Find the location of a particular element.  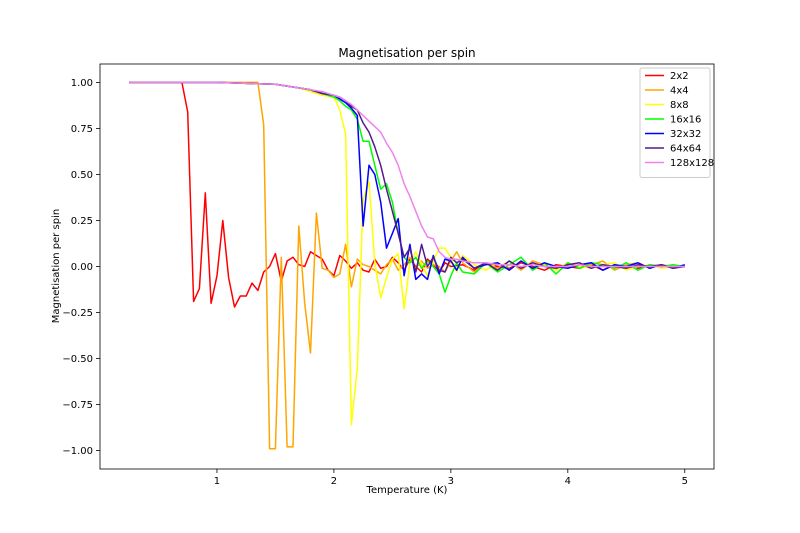

legend-label: 8x8 is located at coordinates (679, 105).